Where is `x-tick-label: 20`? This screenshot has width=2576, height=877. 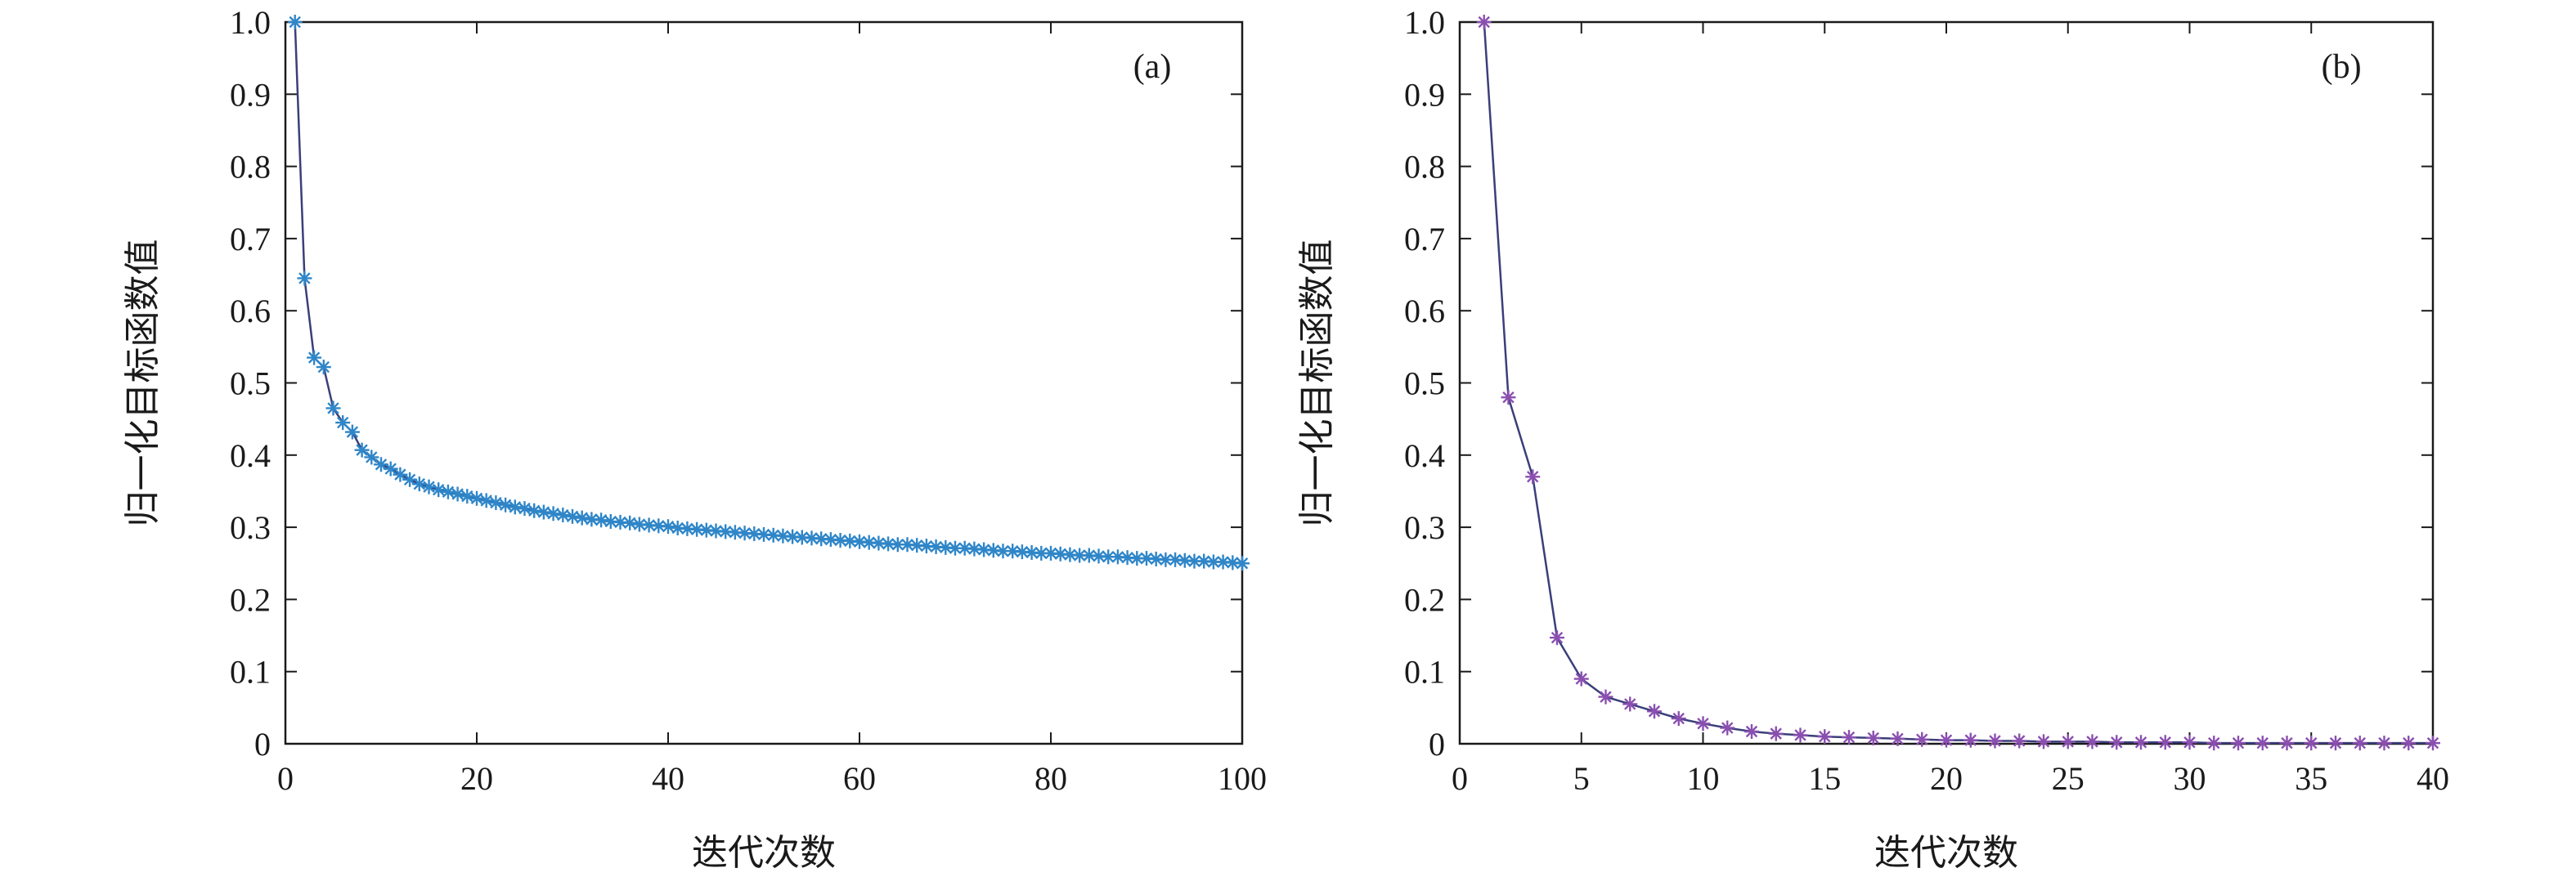 x-tick-label: 20 is located at coordinates (477, 778).